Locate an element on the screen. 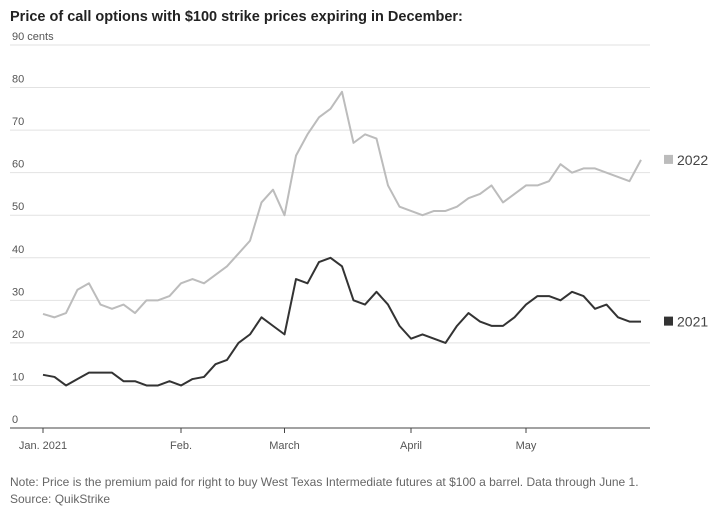  y-tick-label: 30 is located at coordinates (18, 292).